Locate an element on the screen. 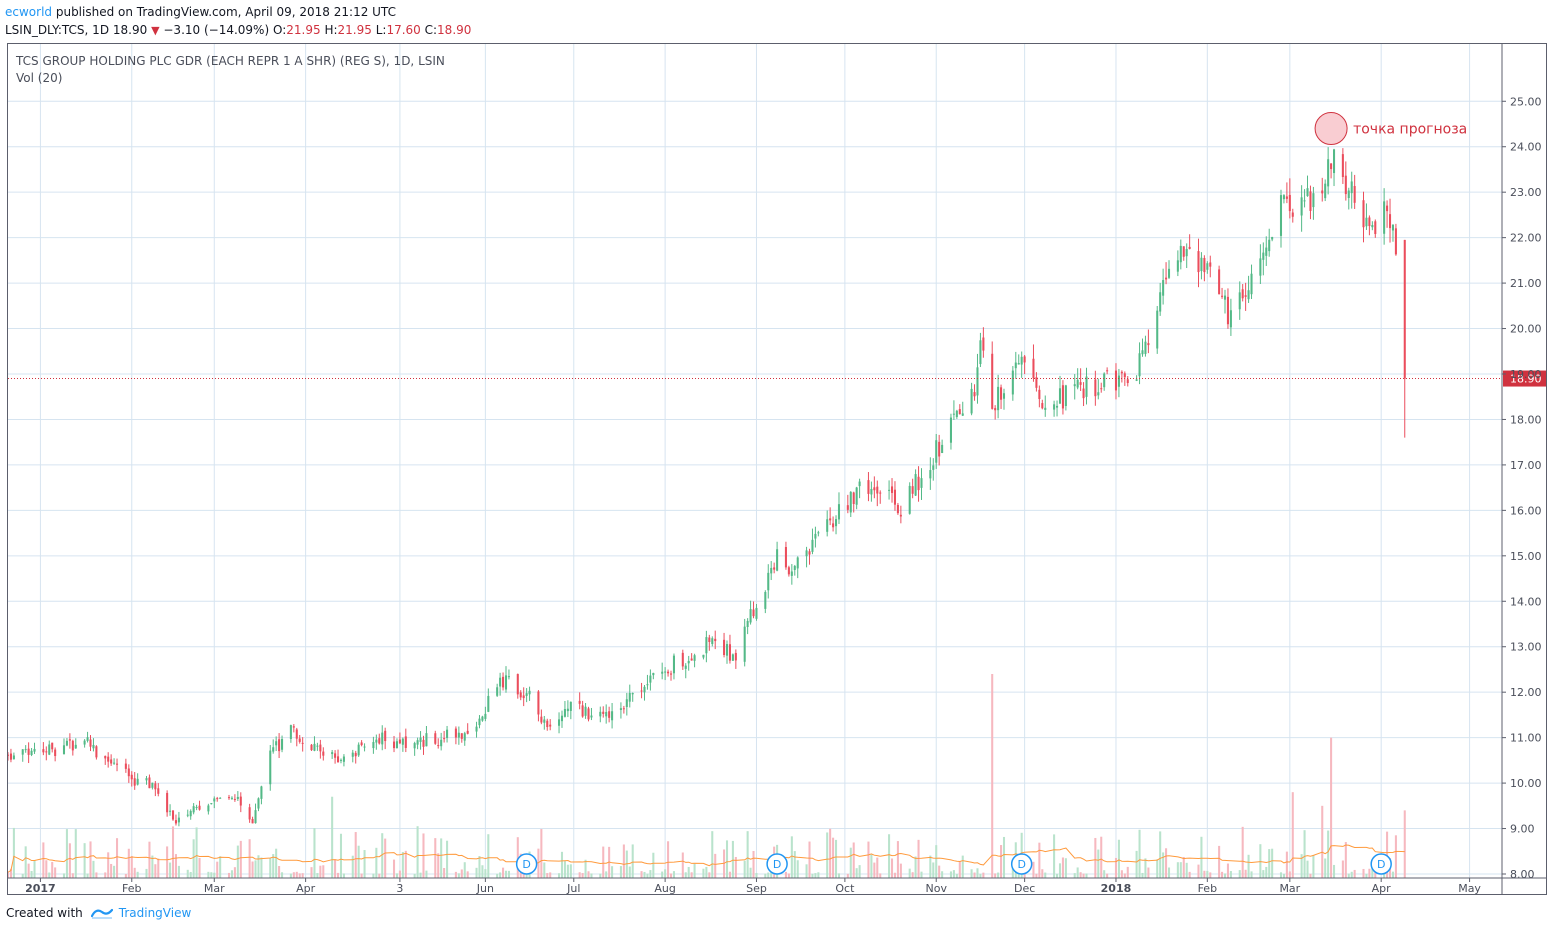 The height and width of the screenshot is (932, 1554). price-tick-label: 10.00 is located at coordinates (1526, 783).